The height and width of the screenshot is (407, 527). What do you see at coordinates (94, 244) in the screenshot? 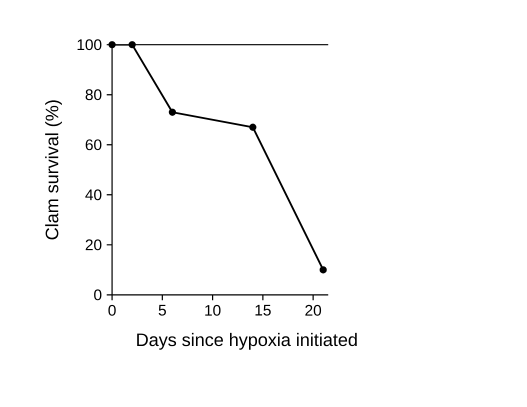
I see `y-tick-label: 20` at bounding box center [94, 244].